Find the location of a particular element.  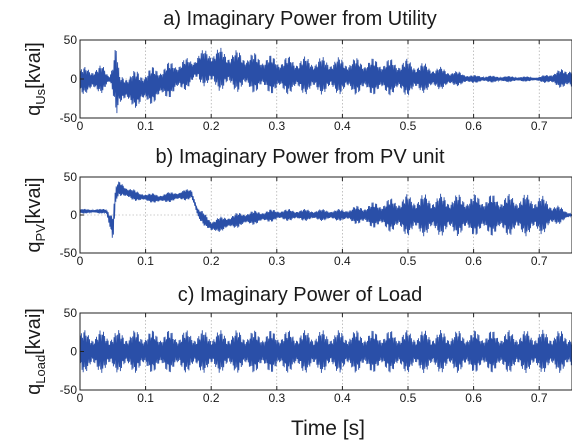

y-axis-label: qUs[kvai] is located at coordinates (35, 79).